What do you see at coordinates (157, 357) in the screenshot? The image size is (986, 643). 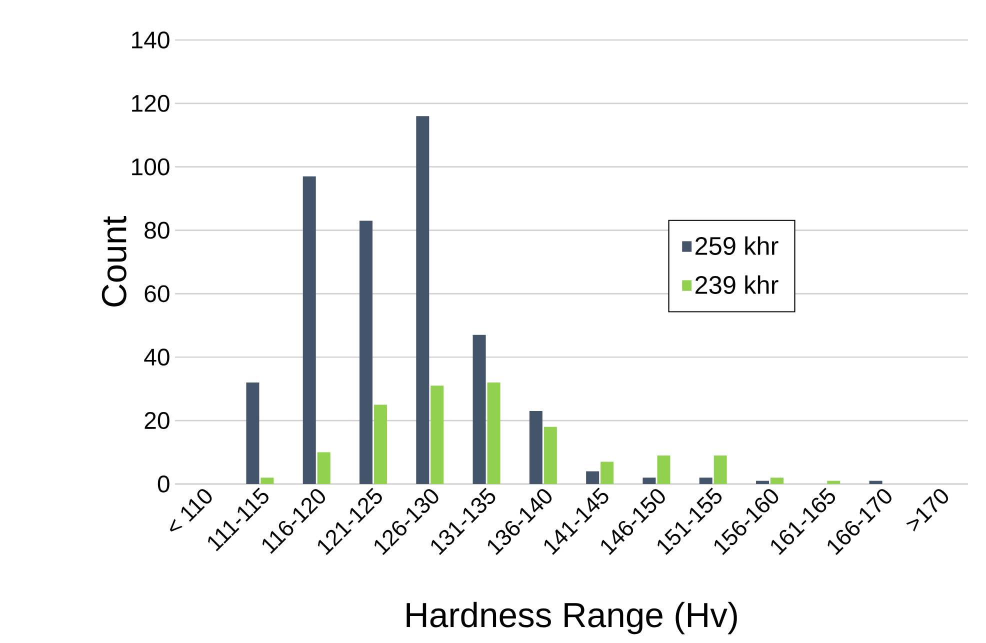 I see `y-tick-label: 40` at bounding box center [157, 357].